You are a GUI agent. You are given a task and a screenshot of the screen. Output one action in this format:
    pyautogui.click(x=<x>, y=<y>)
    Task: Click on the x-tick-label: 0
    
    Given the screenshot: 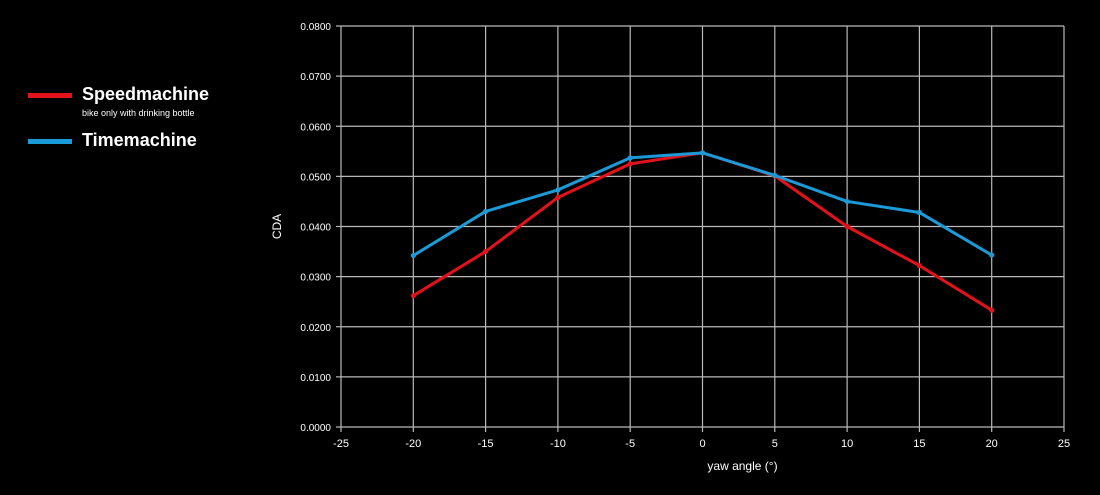 What is the action you would take?
    pyautogui.click(x=702, y=444)
    